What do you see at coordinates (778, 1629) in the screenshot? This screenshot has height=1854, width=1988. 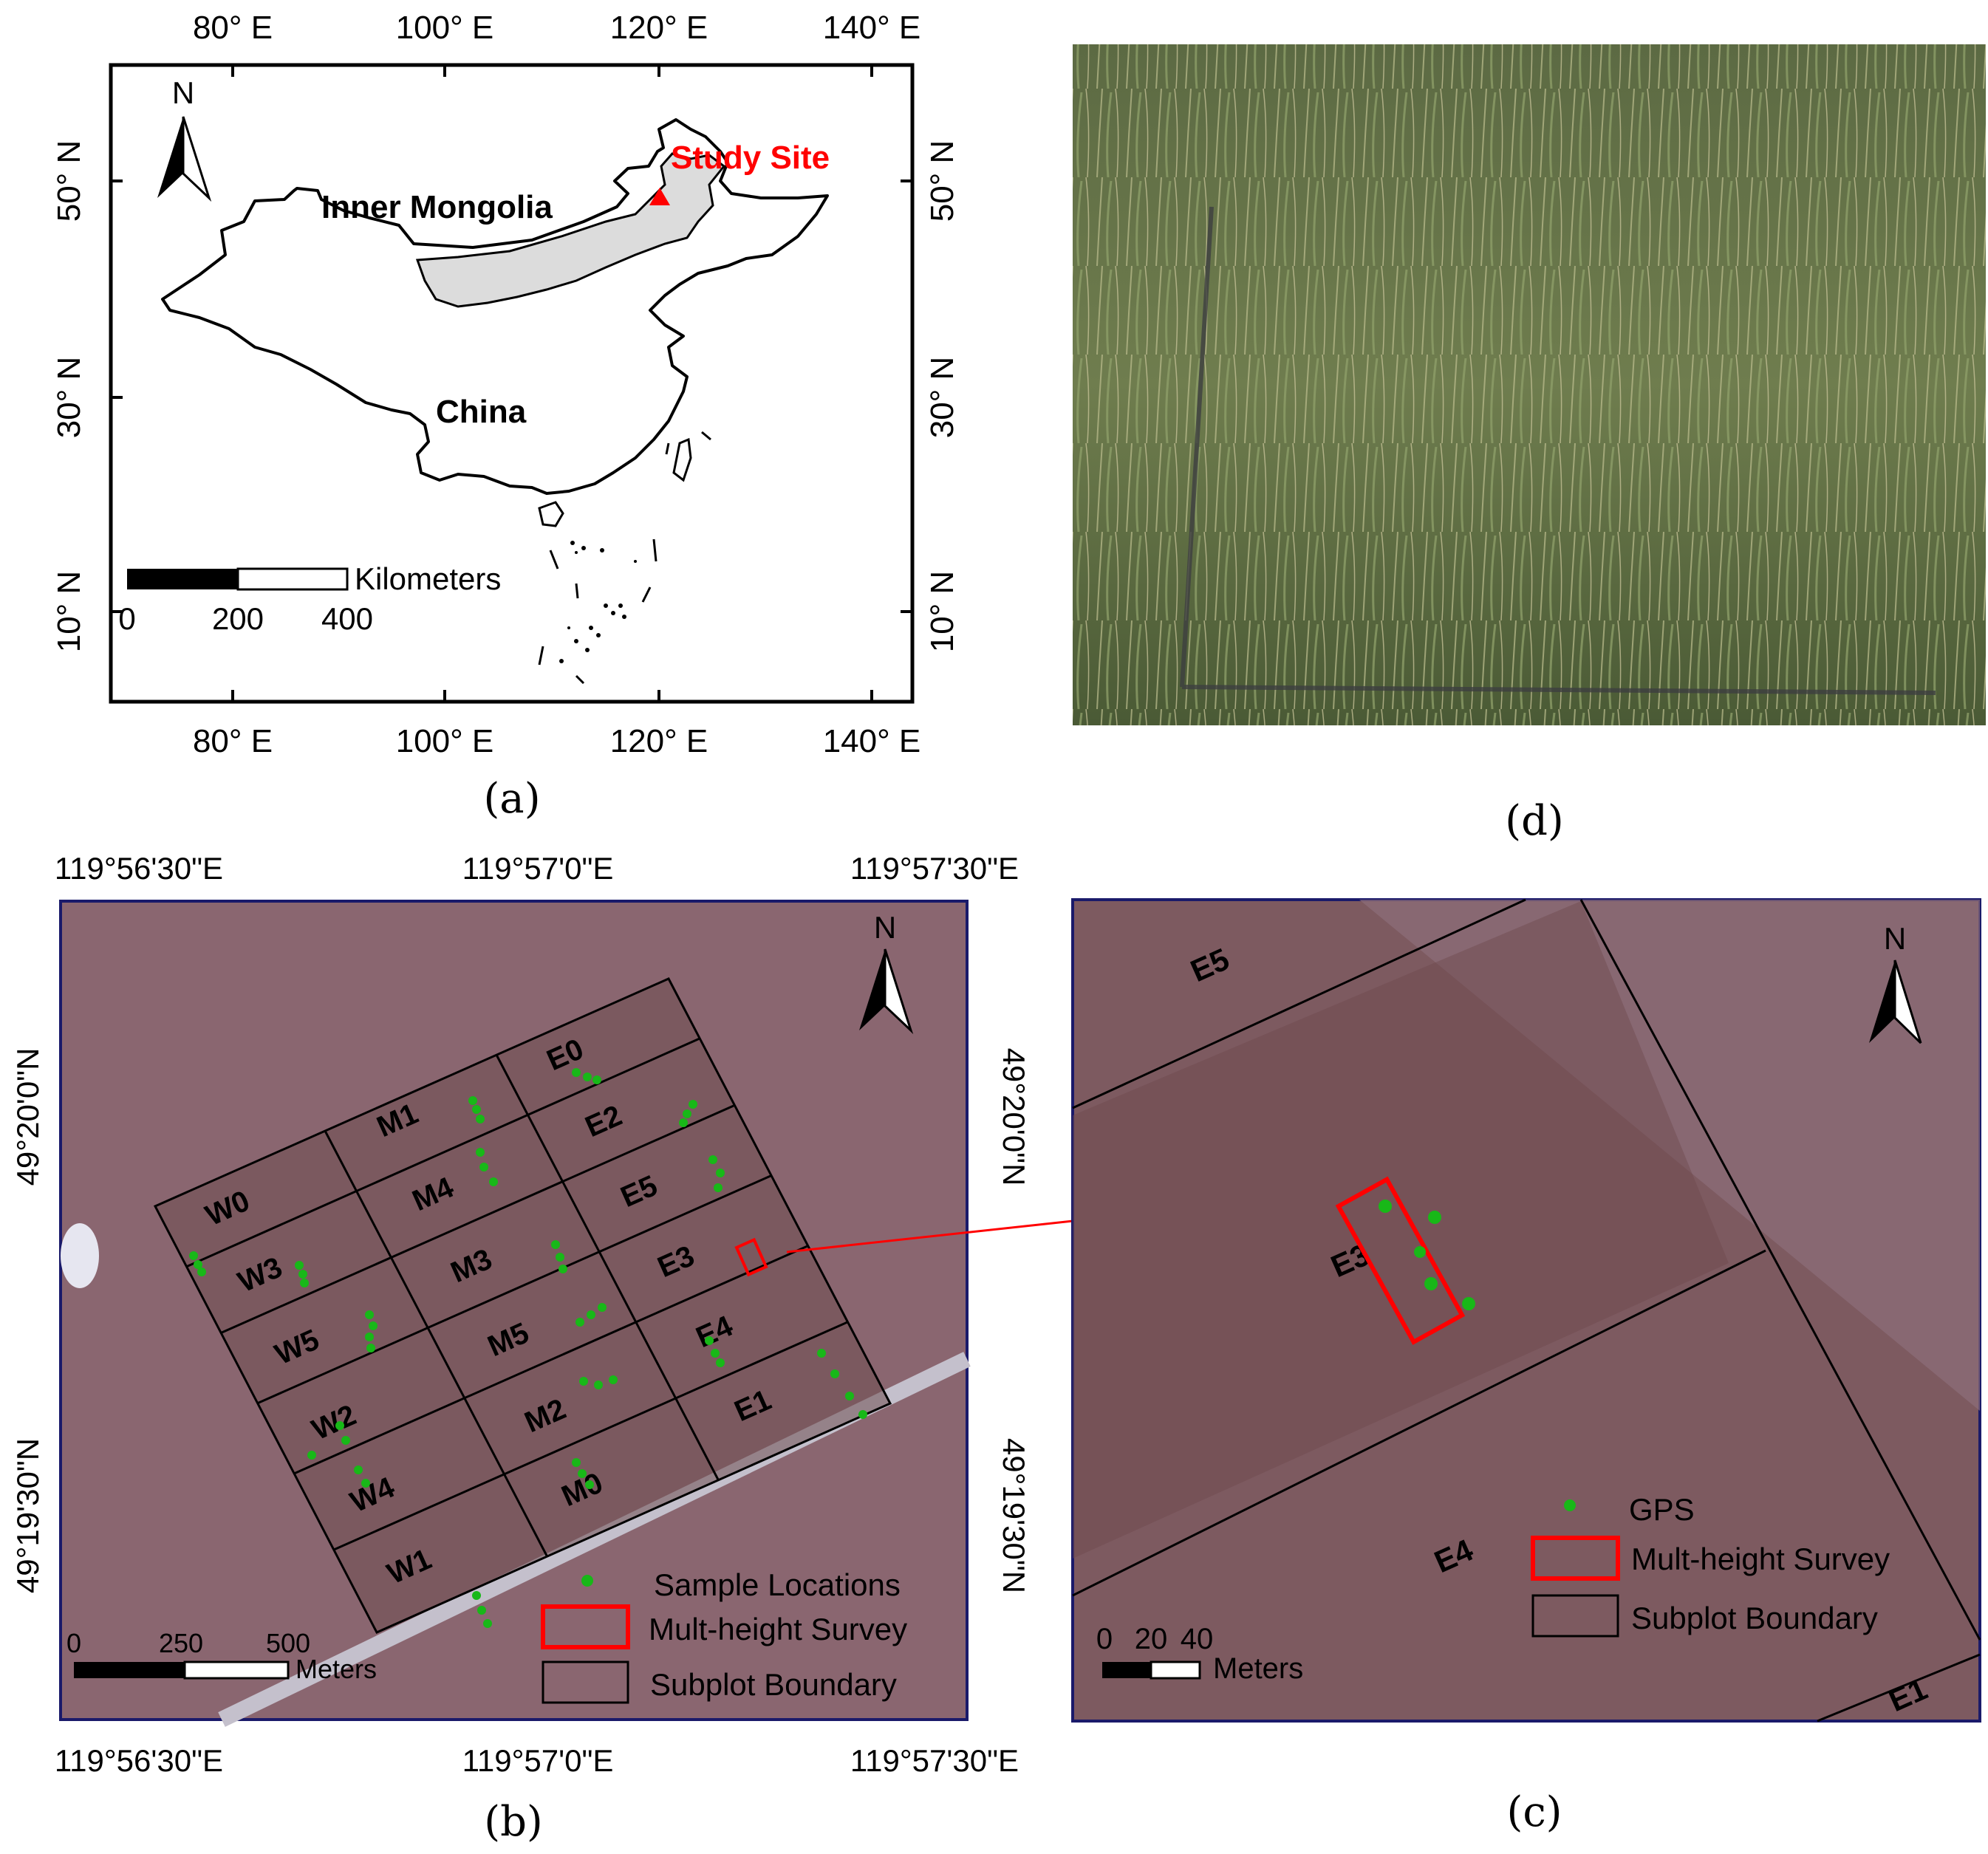 I see `b-legend-survey: Mult-height Survey` at bounding box center [778, 1629].